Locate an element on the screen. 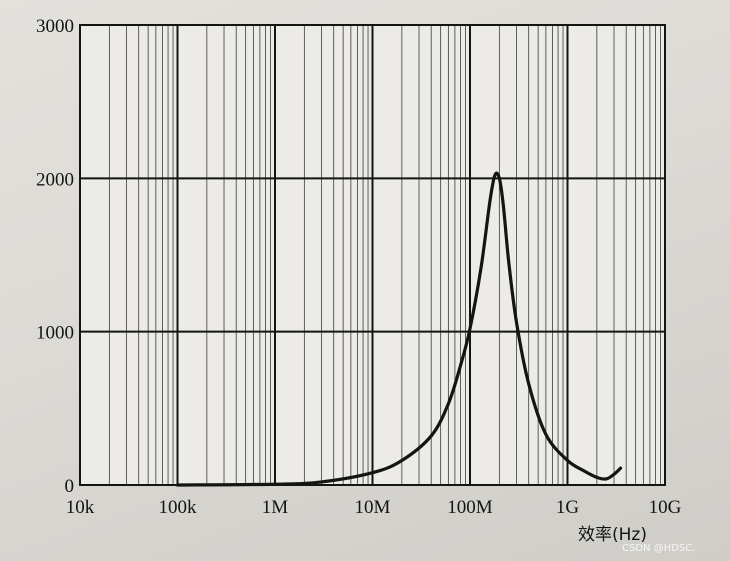 This screenshot has height=561, width=730. x-tick-label: 10k is located at coordinates (80, 507).